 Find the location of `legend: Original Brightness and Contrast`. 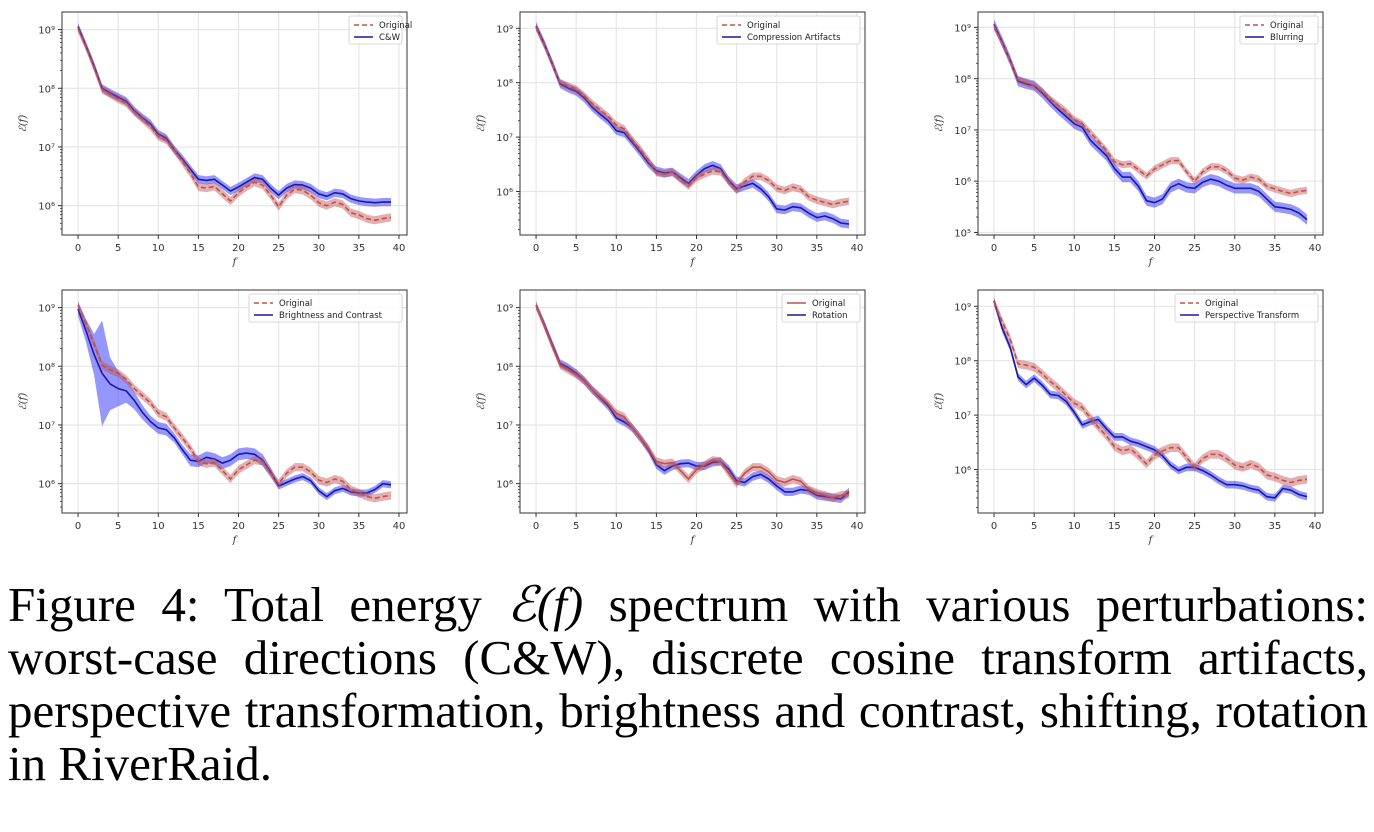

legend: Original Brightness and Contrast is located at coordinates (325, 308).